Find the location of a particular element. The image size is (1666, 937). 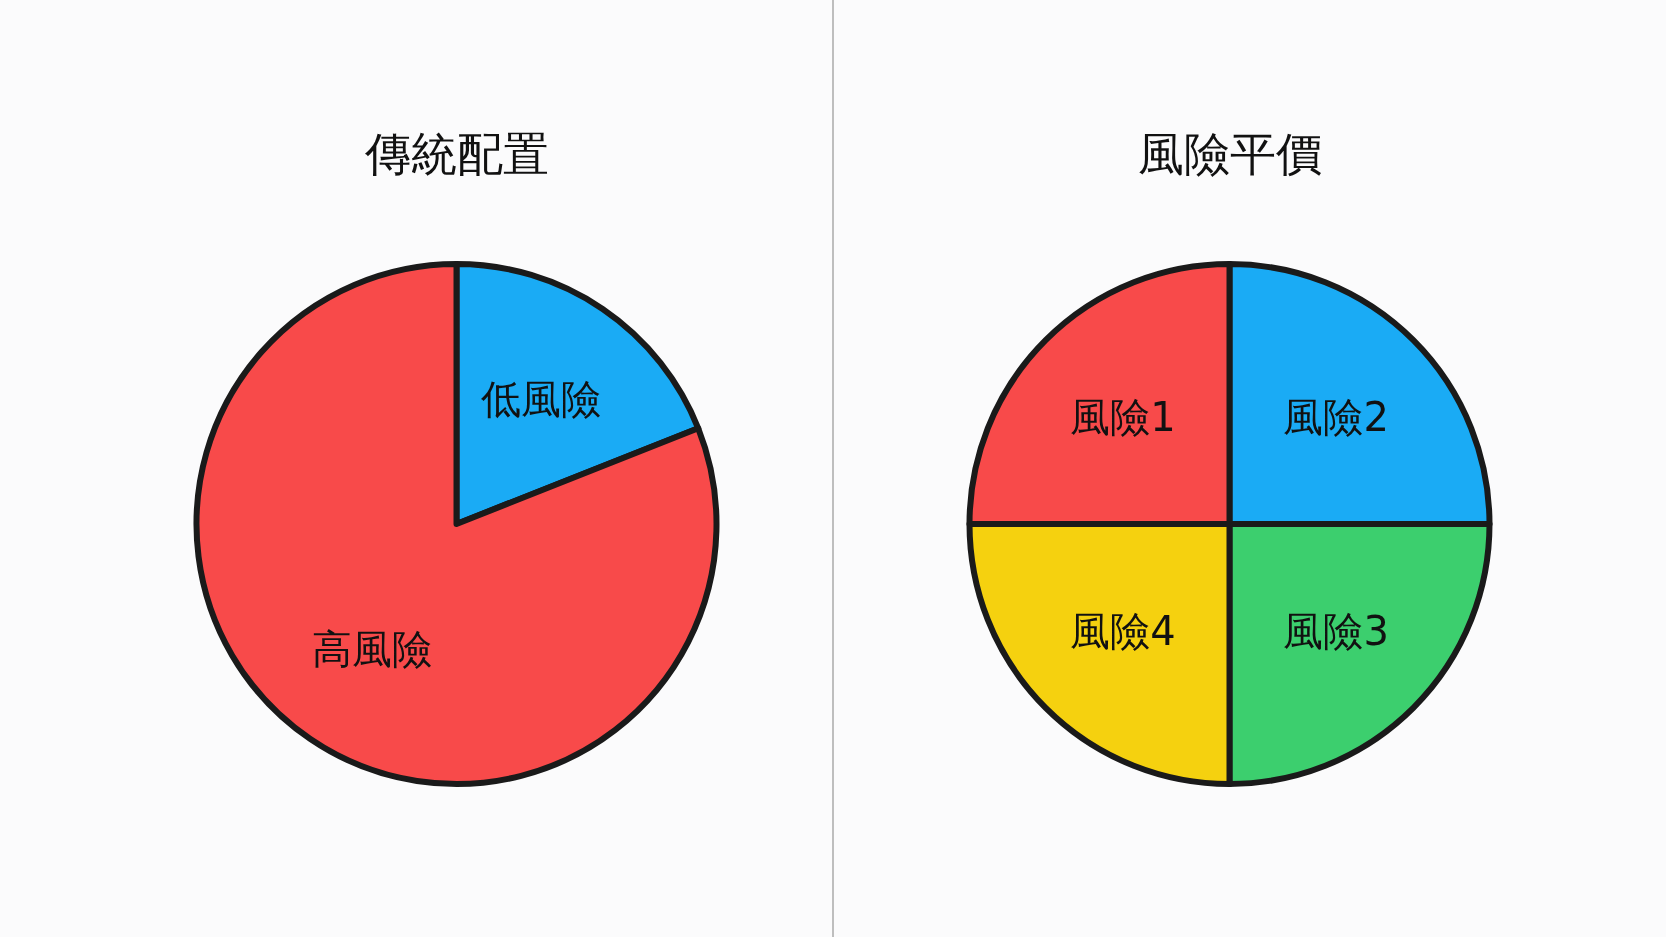

slice-label: 高風險 is located at coordinates (371, 648).